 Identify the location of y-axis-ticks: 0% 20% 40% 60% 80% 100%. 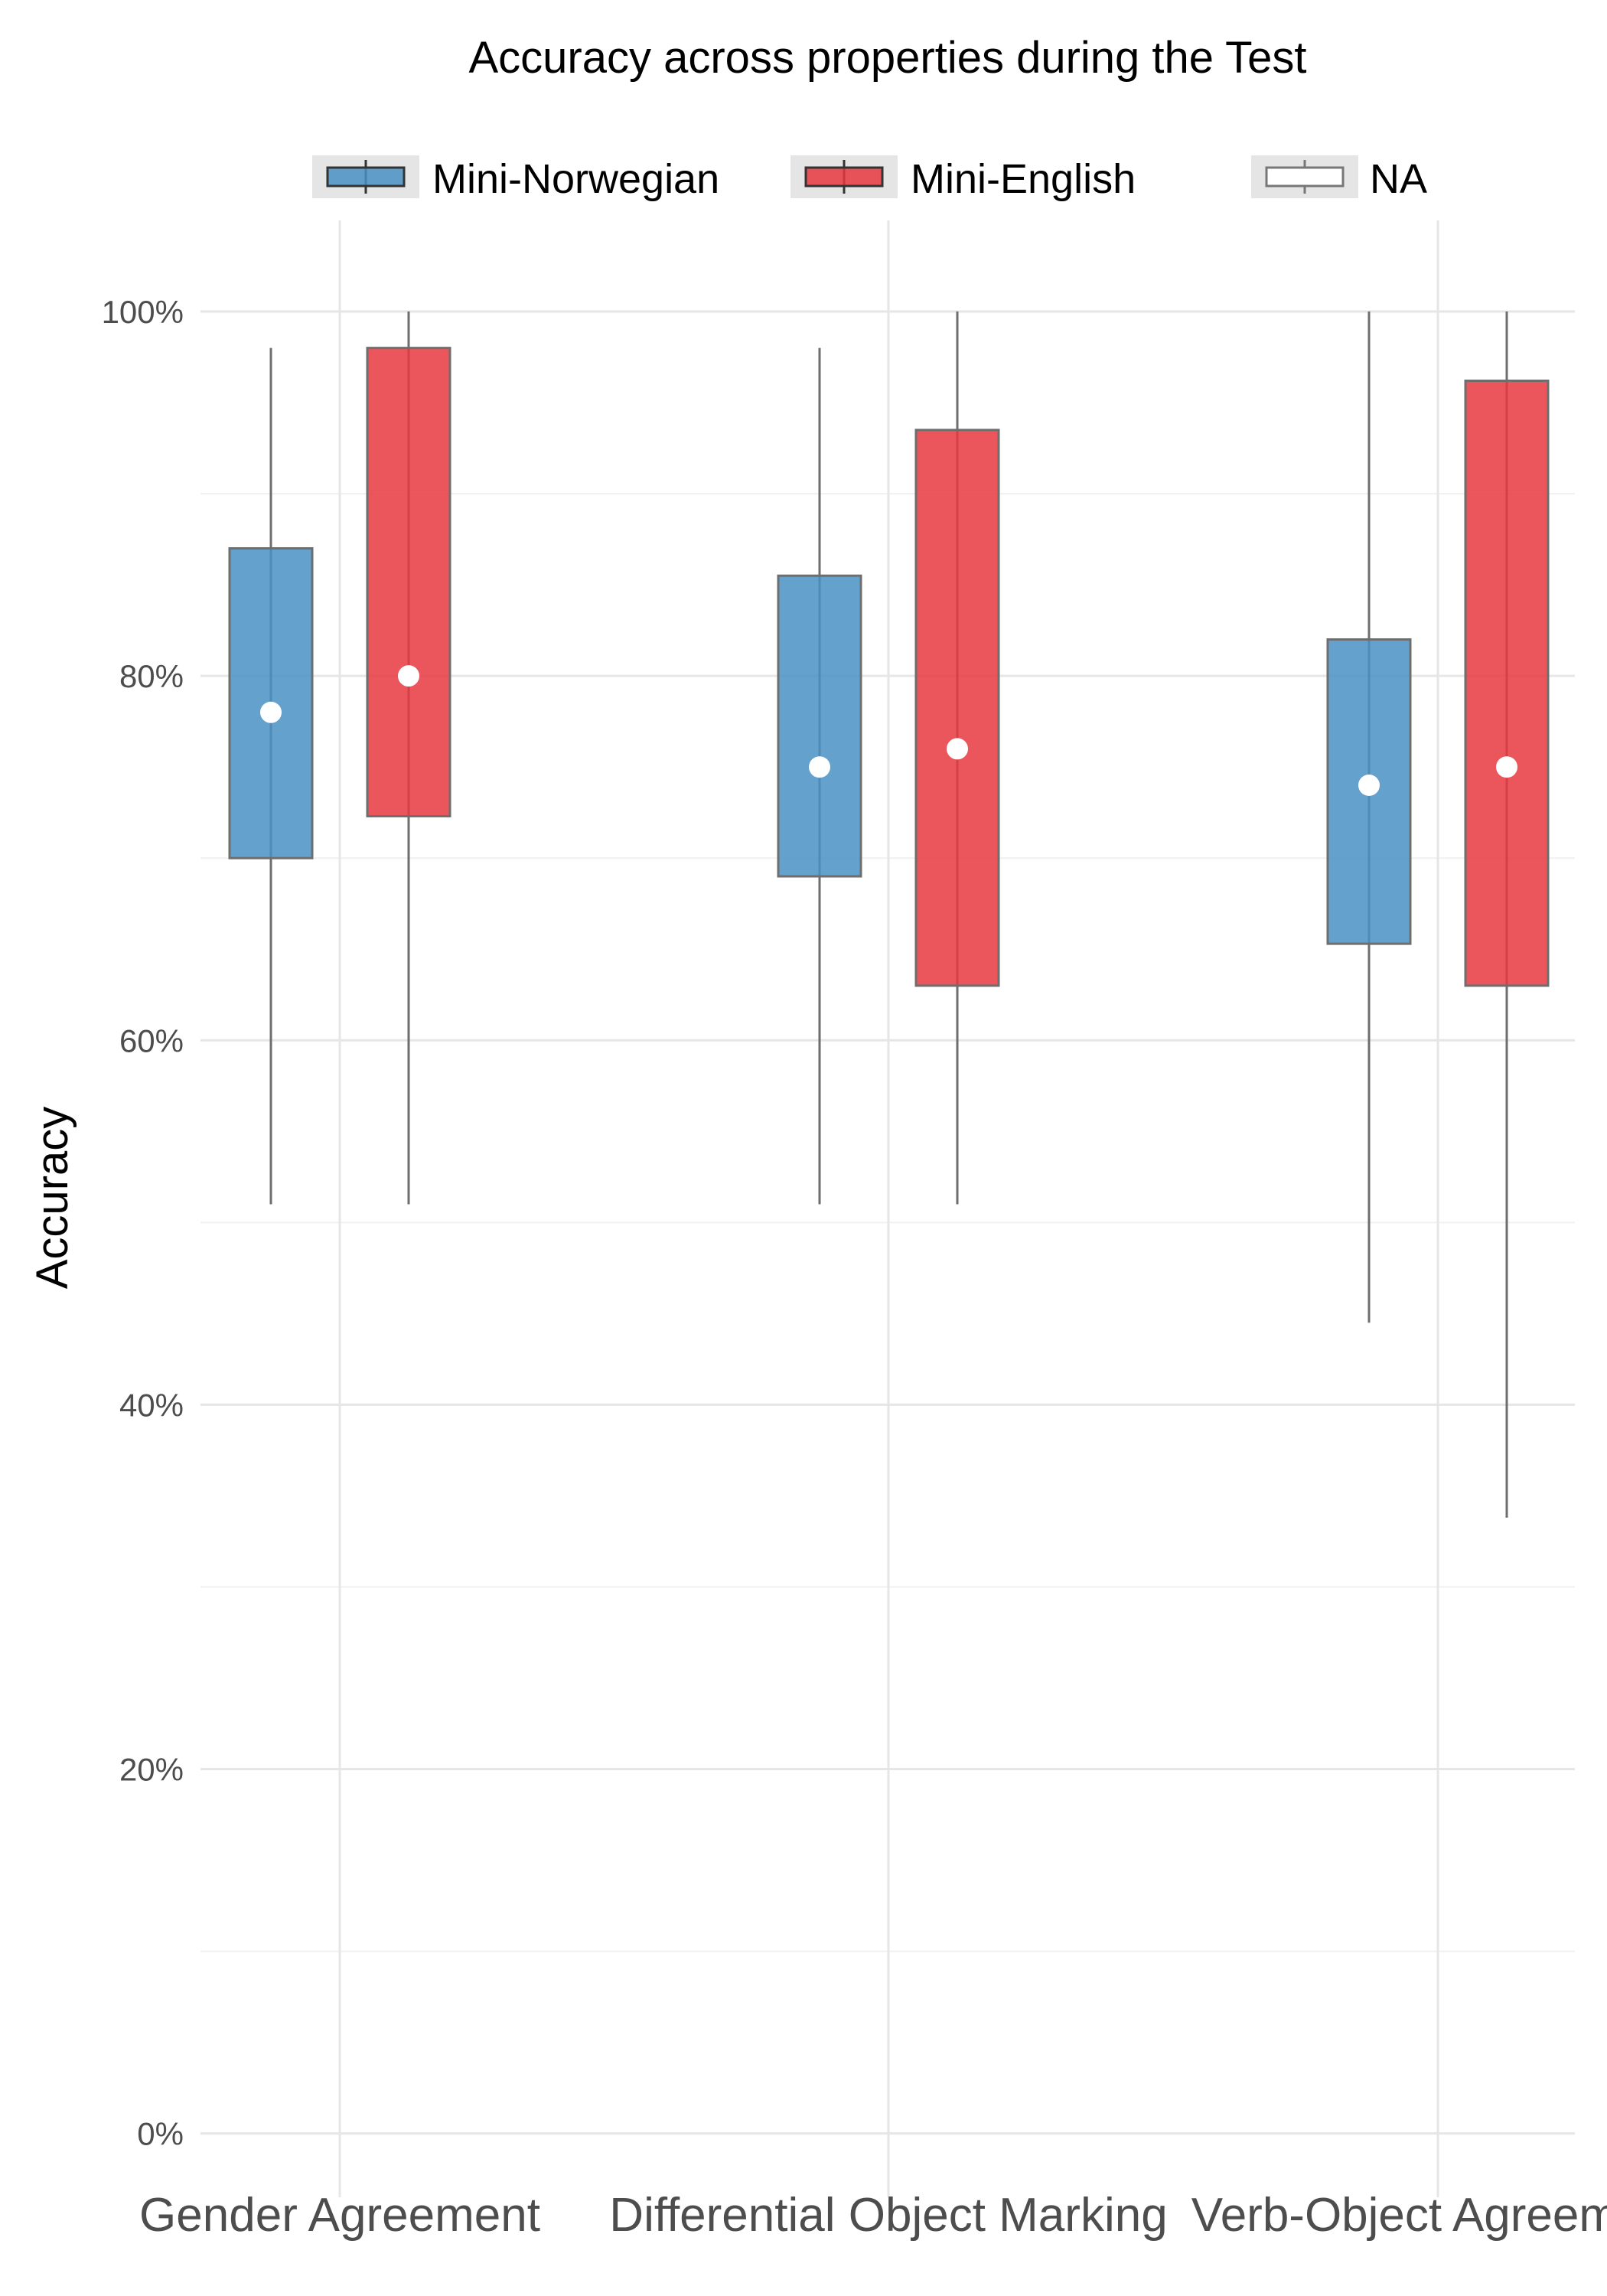
(143, 1223).